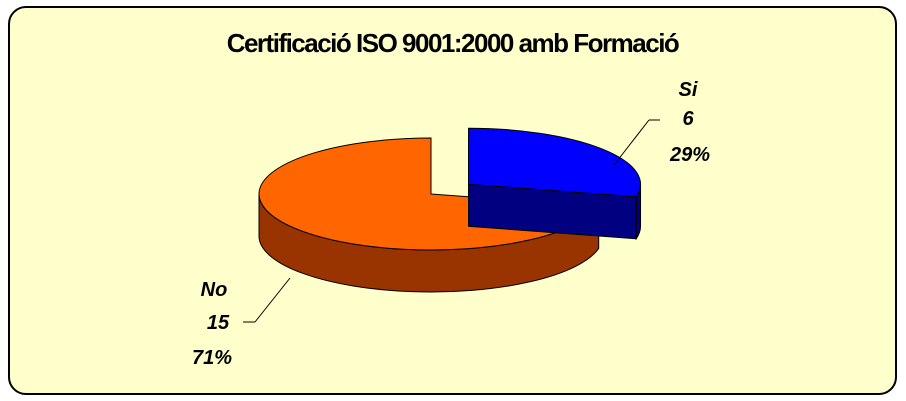 Image resolution: width=906 pixels, height=401 pixels. I want to click on leader-line-no, so click(272, 300).